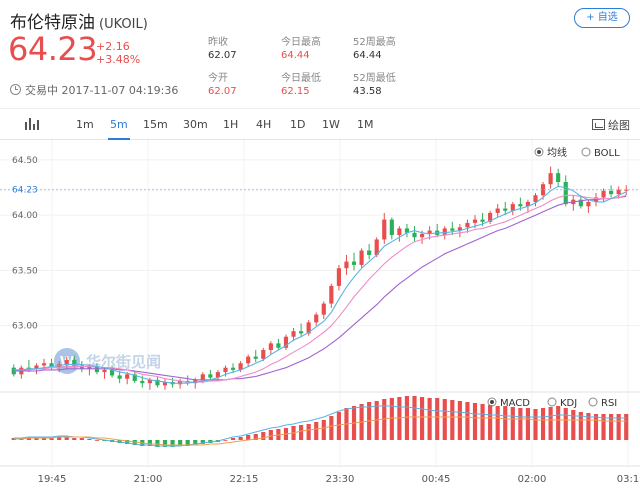 The height and width of the screenshot is (498, 640). I want to click on stat-value: 64.44, so click(295, 55).